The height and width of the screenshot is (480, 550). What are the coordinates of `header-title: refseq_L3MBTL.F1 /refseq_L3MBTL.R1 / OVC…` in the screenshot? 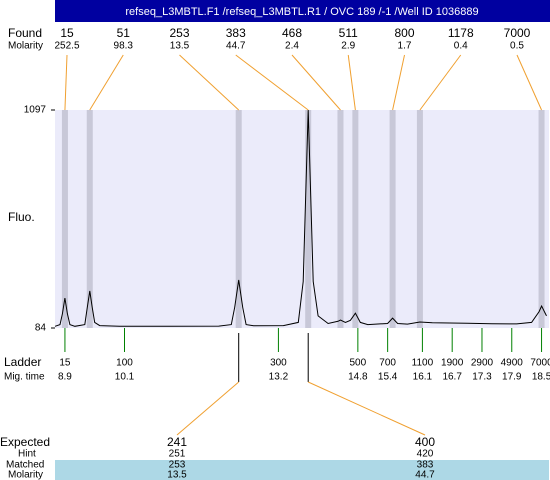 It's located at (301, 12).